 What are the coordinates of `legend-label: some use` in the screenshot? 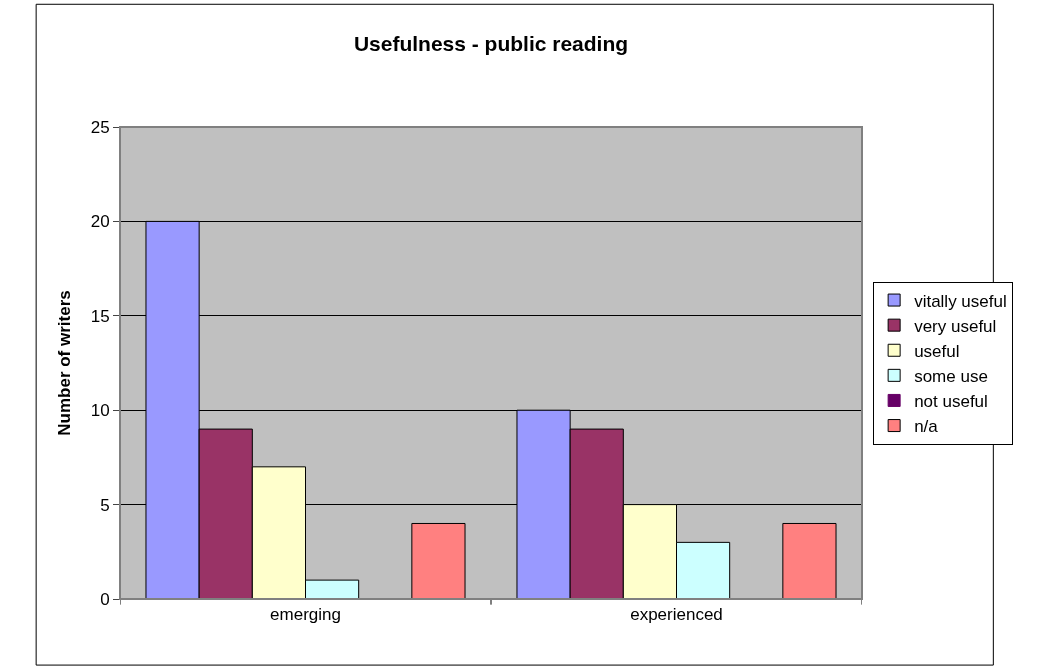 It's located at (951, 376).